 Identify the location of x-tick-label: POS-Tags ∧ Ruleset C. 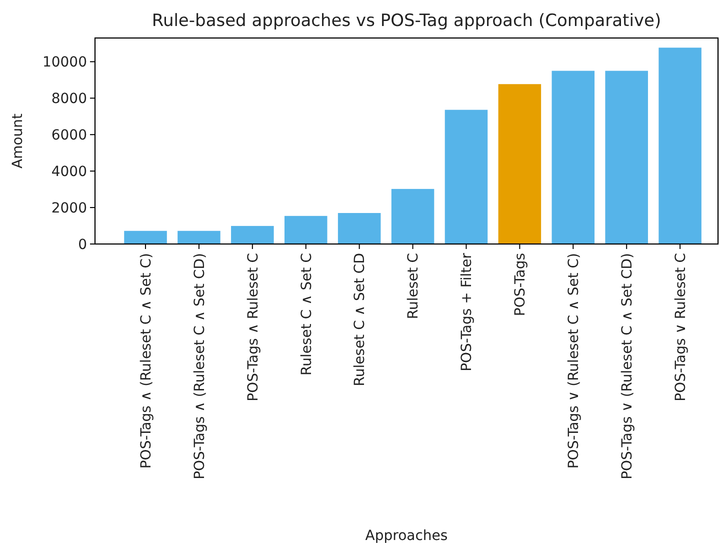
(253, 327).